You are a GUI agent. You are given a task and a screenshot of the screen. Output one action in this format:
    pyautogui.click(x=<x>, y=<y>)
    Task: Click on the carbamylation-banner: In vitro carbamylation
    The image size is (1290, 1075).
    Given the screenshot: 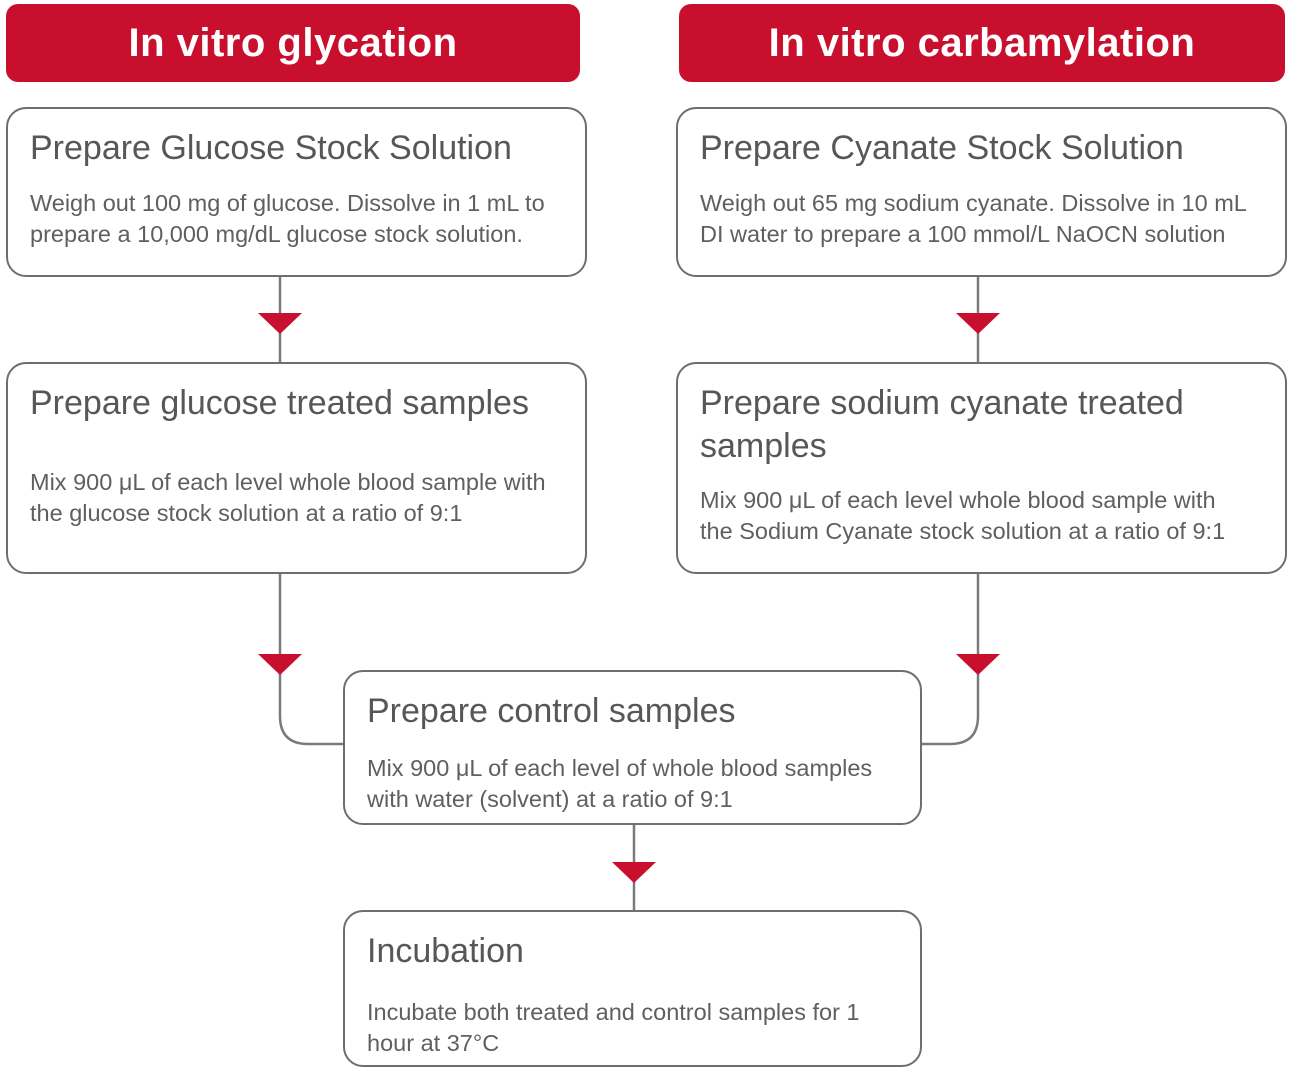 What is the action you would take?
    pyautogui.click(x=982, y=43)
    